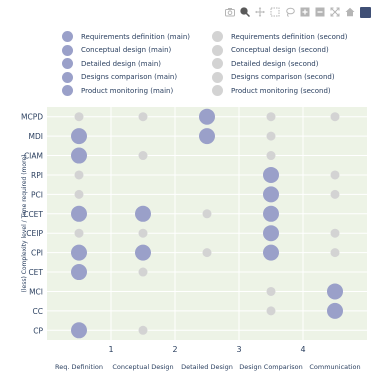  Describe the element at coordinates (302, 349) in the screenshot. I see `x-tick-label: 4` at that location.